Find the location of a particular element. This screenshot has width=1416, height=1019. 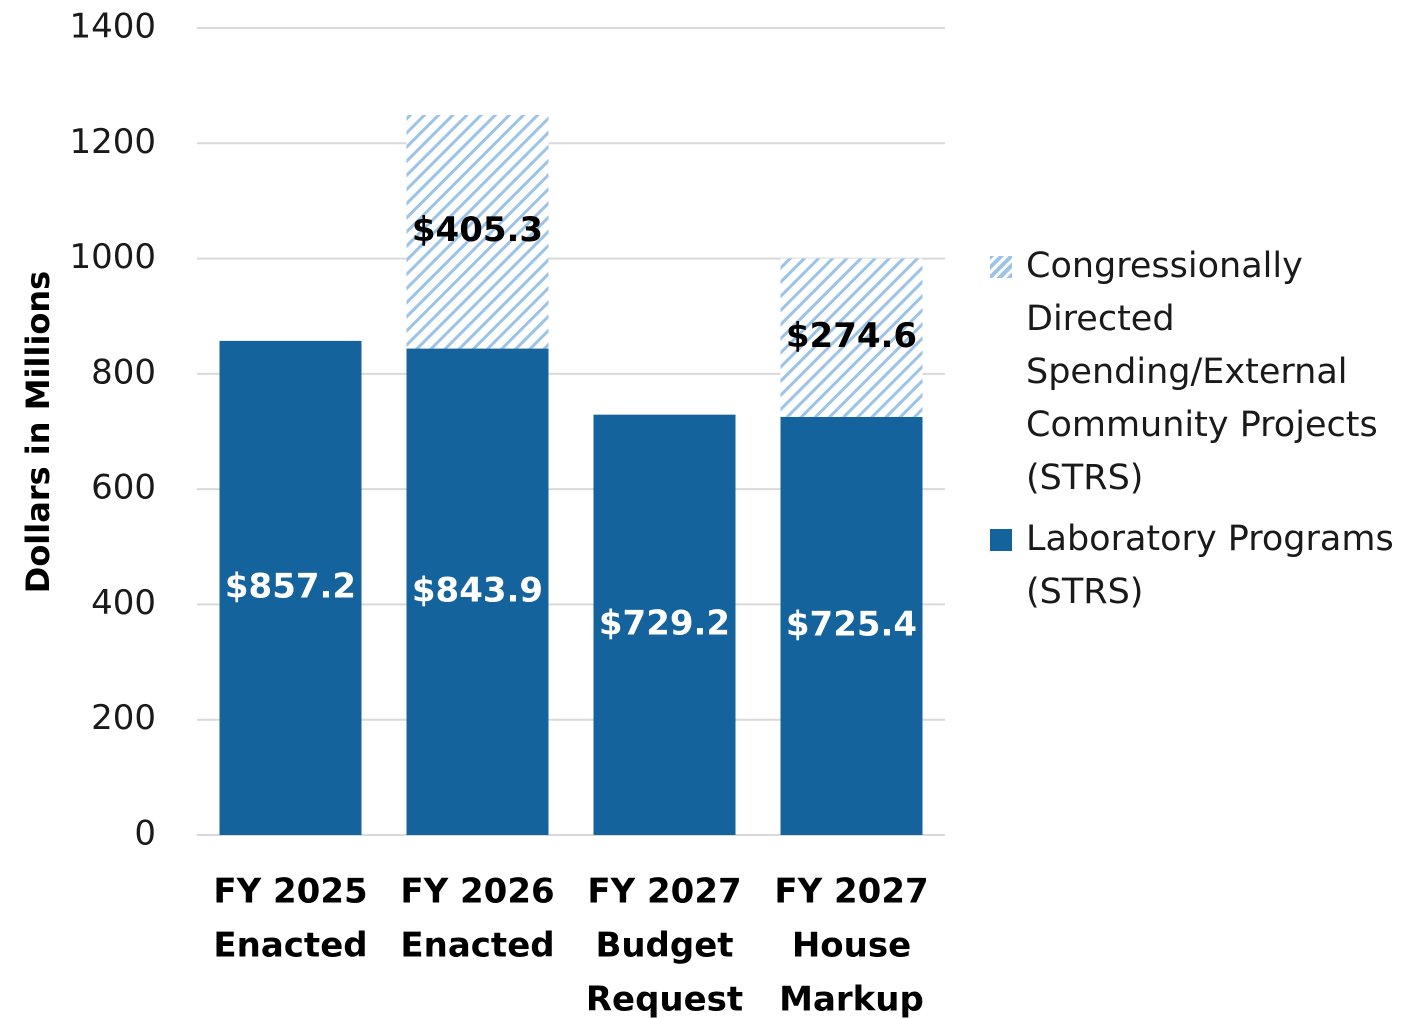

y-tick-label: 200 is located at coordinates (123, 718).